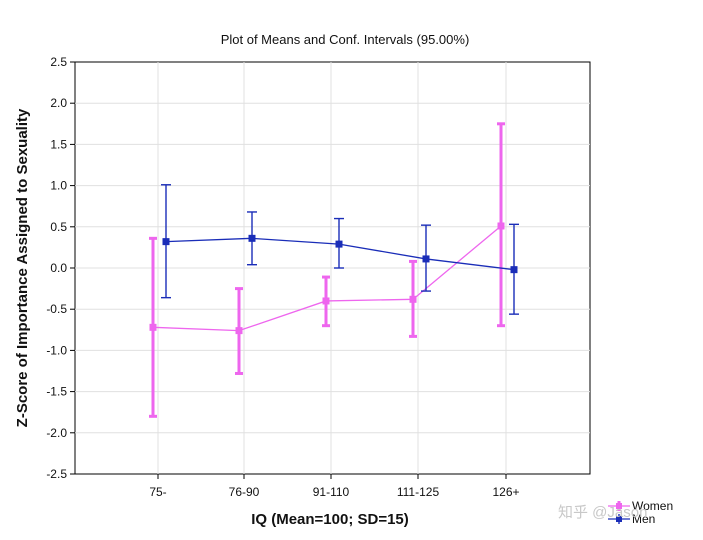 This screenshot has width=703, height=540. Describe the element at coordinates (505, 492) in the screenshot. I see `x-tick-label: 126+` at that location.